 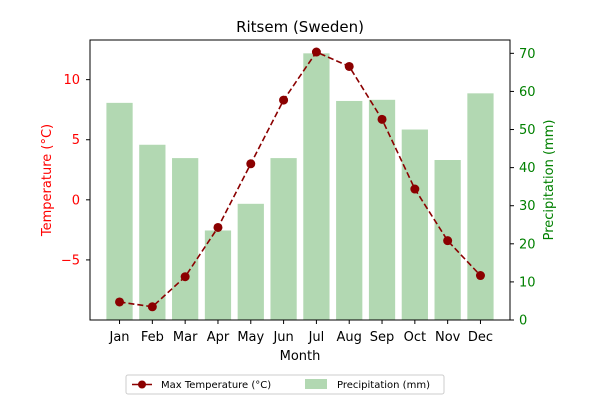 I want to click on x-tick-label: Dec, so click(x=480, y=337).